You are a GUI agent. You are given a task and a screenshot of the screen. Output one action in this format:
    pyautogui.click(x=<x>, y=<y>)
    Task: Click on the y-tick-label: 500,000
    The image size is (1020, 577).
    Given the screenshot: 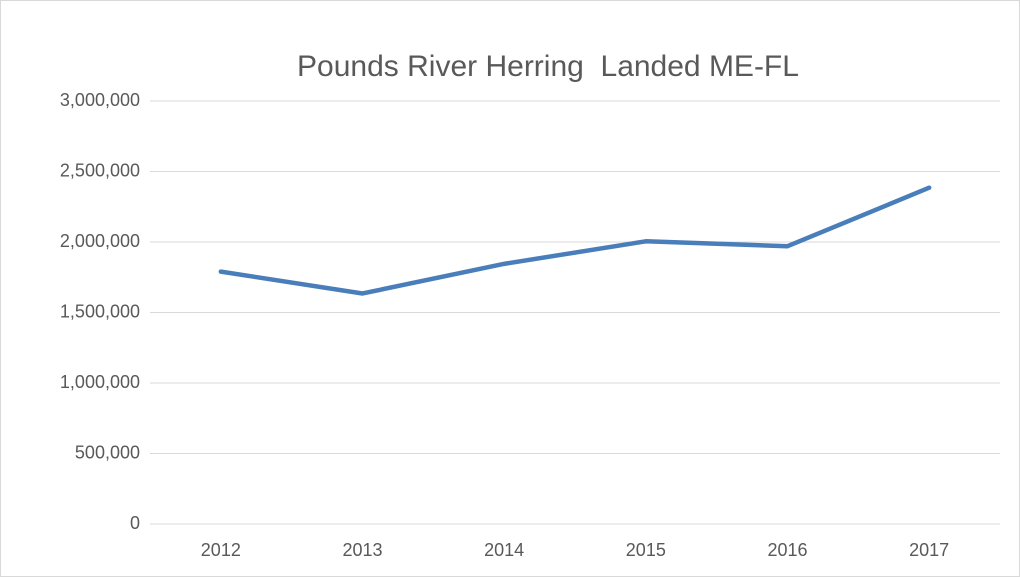 What is the action you would take?
    pyautogui.click(x=107, y=452)
    